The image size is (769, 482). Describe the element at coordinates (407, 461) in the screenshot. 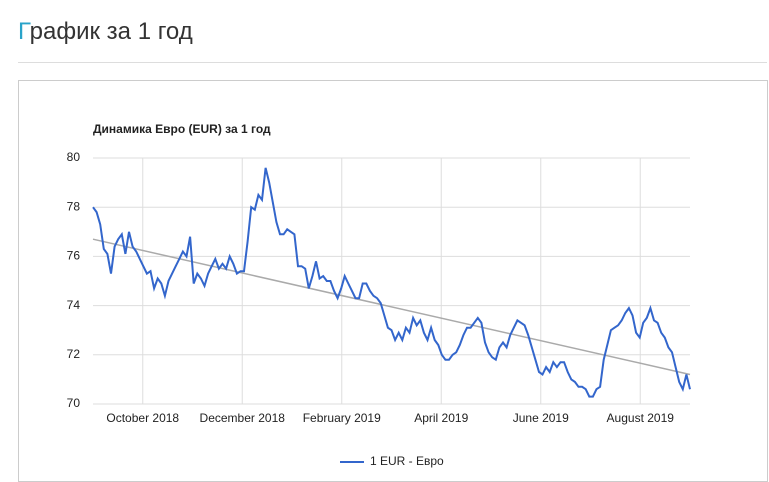

I see `legend-label: 1 EUR - Евро` at that location.